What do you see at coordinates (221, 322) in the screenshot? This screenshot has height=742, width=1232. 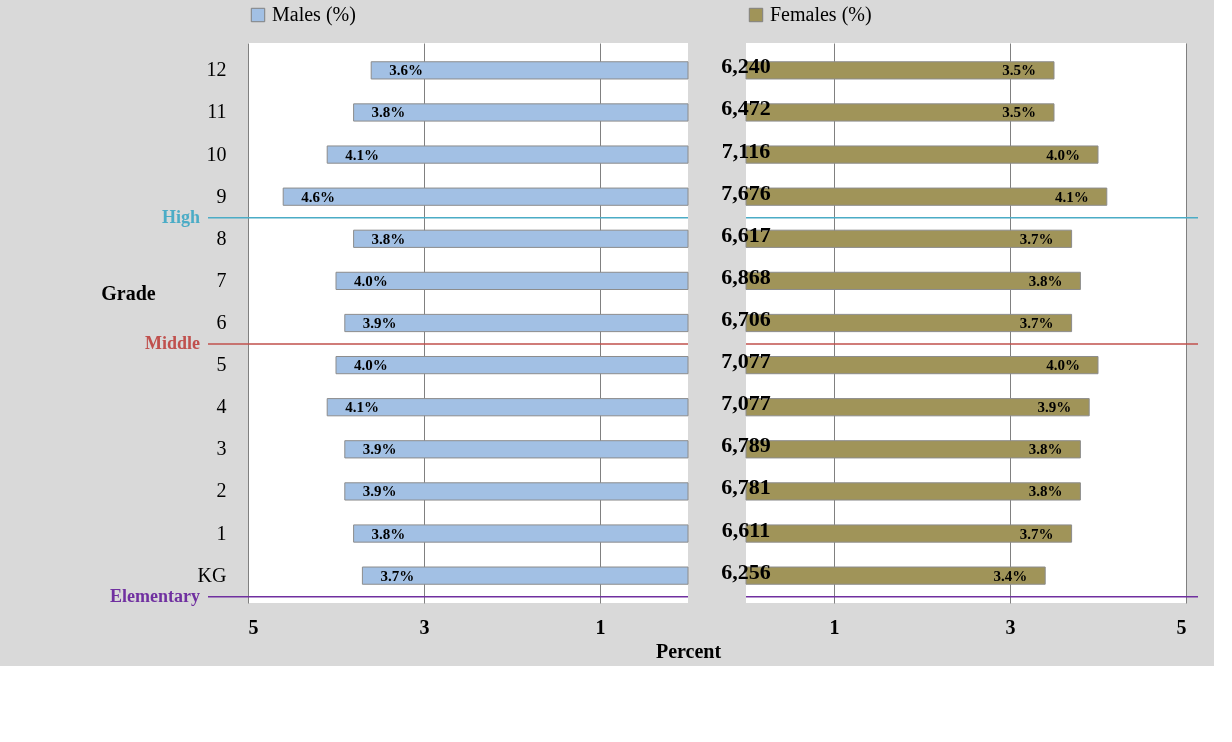 I see `y-tick-label: 6` at bounding box center [221, 322].